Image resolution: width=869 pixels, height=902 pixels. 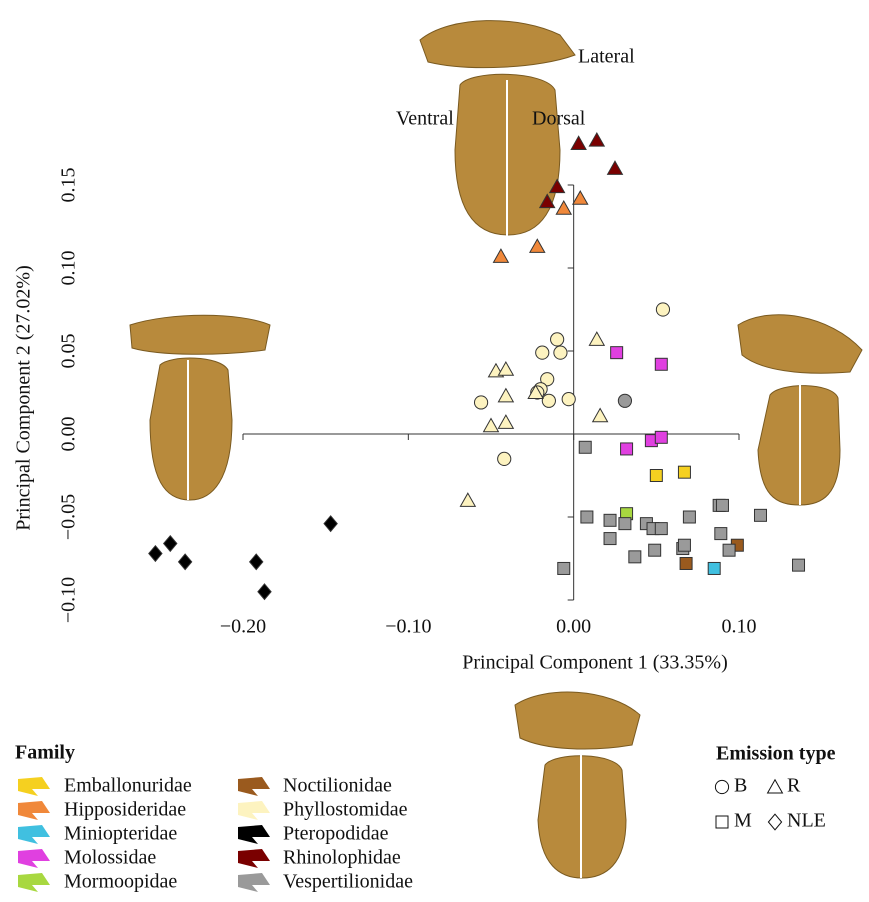 I want to click on legend-label: Mormoopidae, so click(x=120, y=882).